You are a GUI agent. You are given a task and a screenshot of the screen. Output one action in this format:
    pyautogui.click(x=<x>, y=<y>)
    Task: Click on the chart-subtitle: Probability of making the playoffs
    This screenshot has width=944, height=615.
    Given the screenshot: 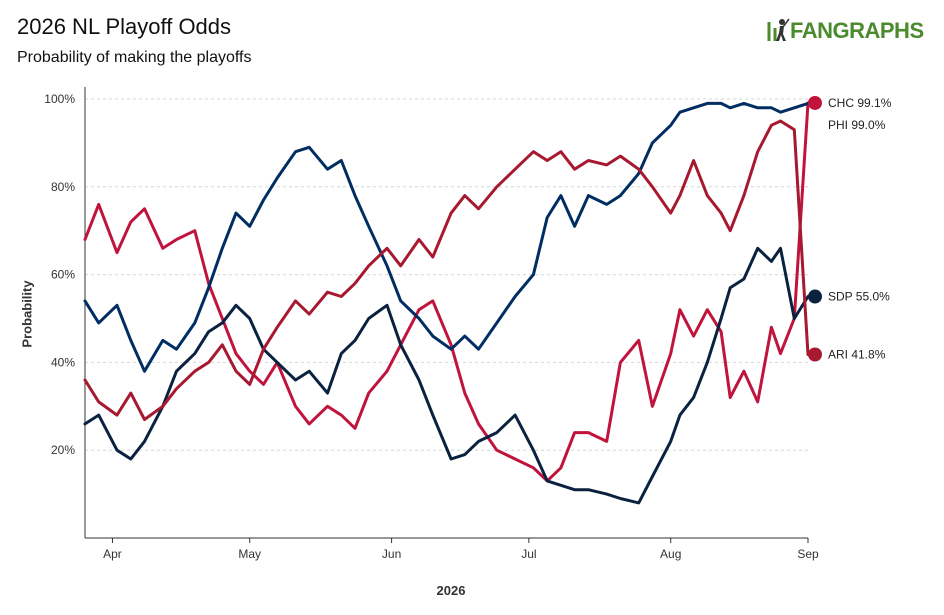 What is the action you would take?
    pyautogui.click(x=134, y=57)
    